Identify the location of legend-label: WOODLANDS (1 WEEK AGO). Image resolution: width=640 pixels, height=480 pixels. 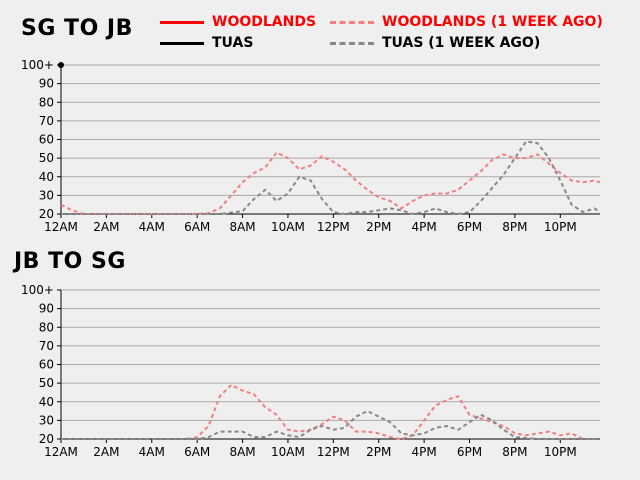
(492, 22).